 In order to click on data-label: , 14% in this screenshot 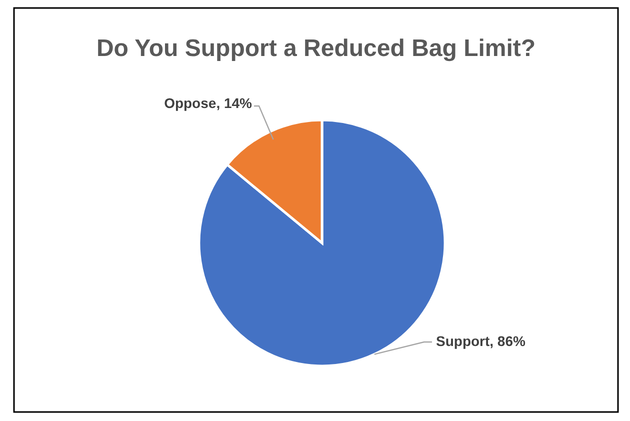, I will do `click(234, 102)`.